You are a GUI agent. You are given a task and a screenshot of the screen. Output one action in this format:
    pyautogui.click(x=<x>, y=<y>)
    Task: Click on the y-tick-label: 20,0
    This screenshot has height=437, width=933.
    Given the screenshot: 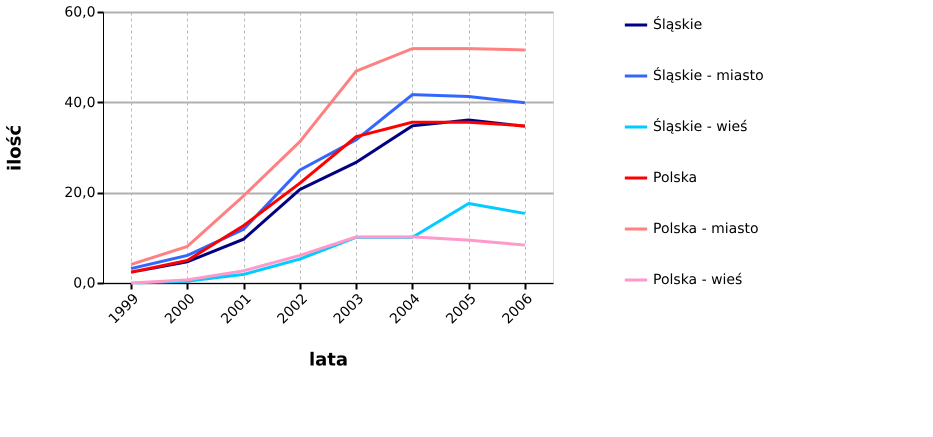 What is the action you would take?
    pyautogui.click(x=80, y=193)
    